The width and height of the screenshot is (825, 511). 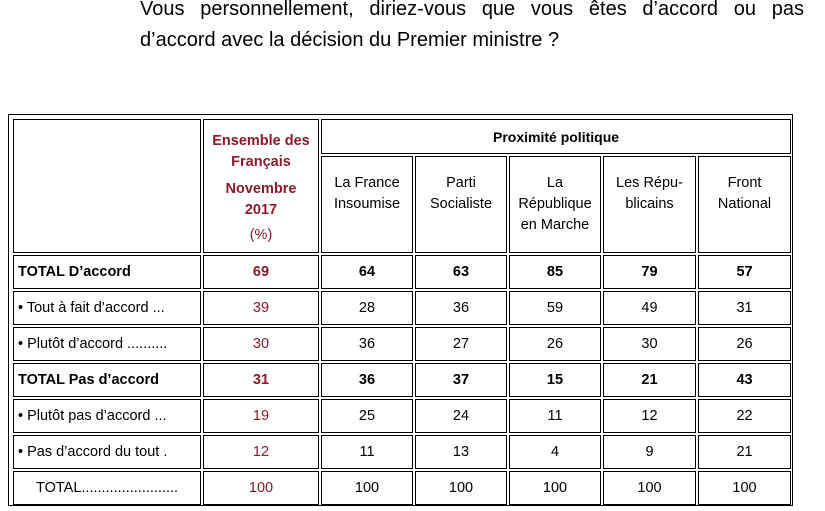 I want to click on value-cell: 59, so click(x=555, y=308).